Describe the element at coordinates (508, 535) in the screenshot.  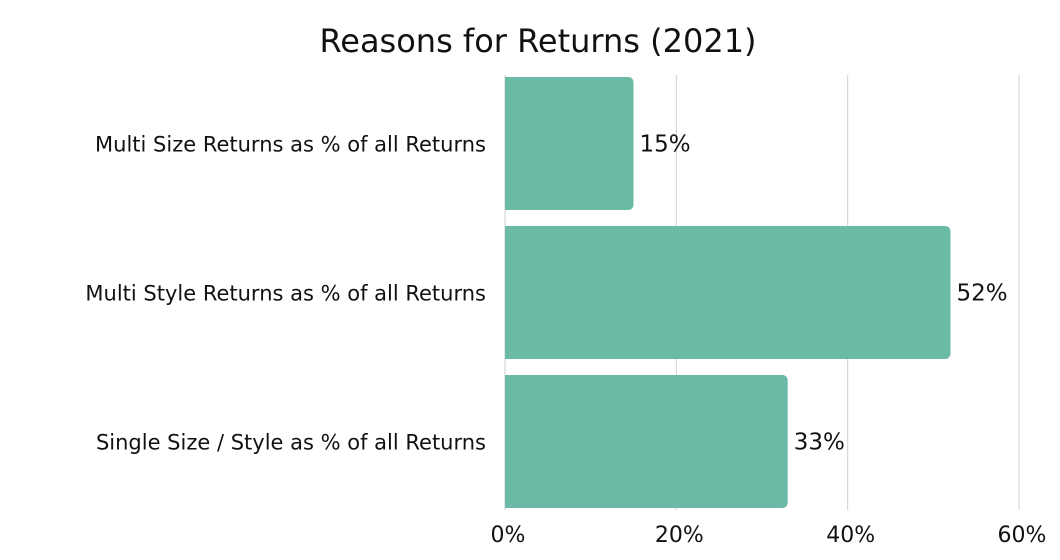
I see `x-tick-label: 0%` at that location.